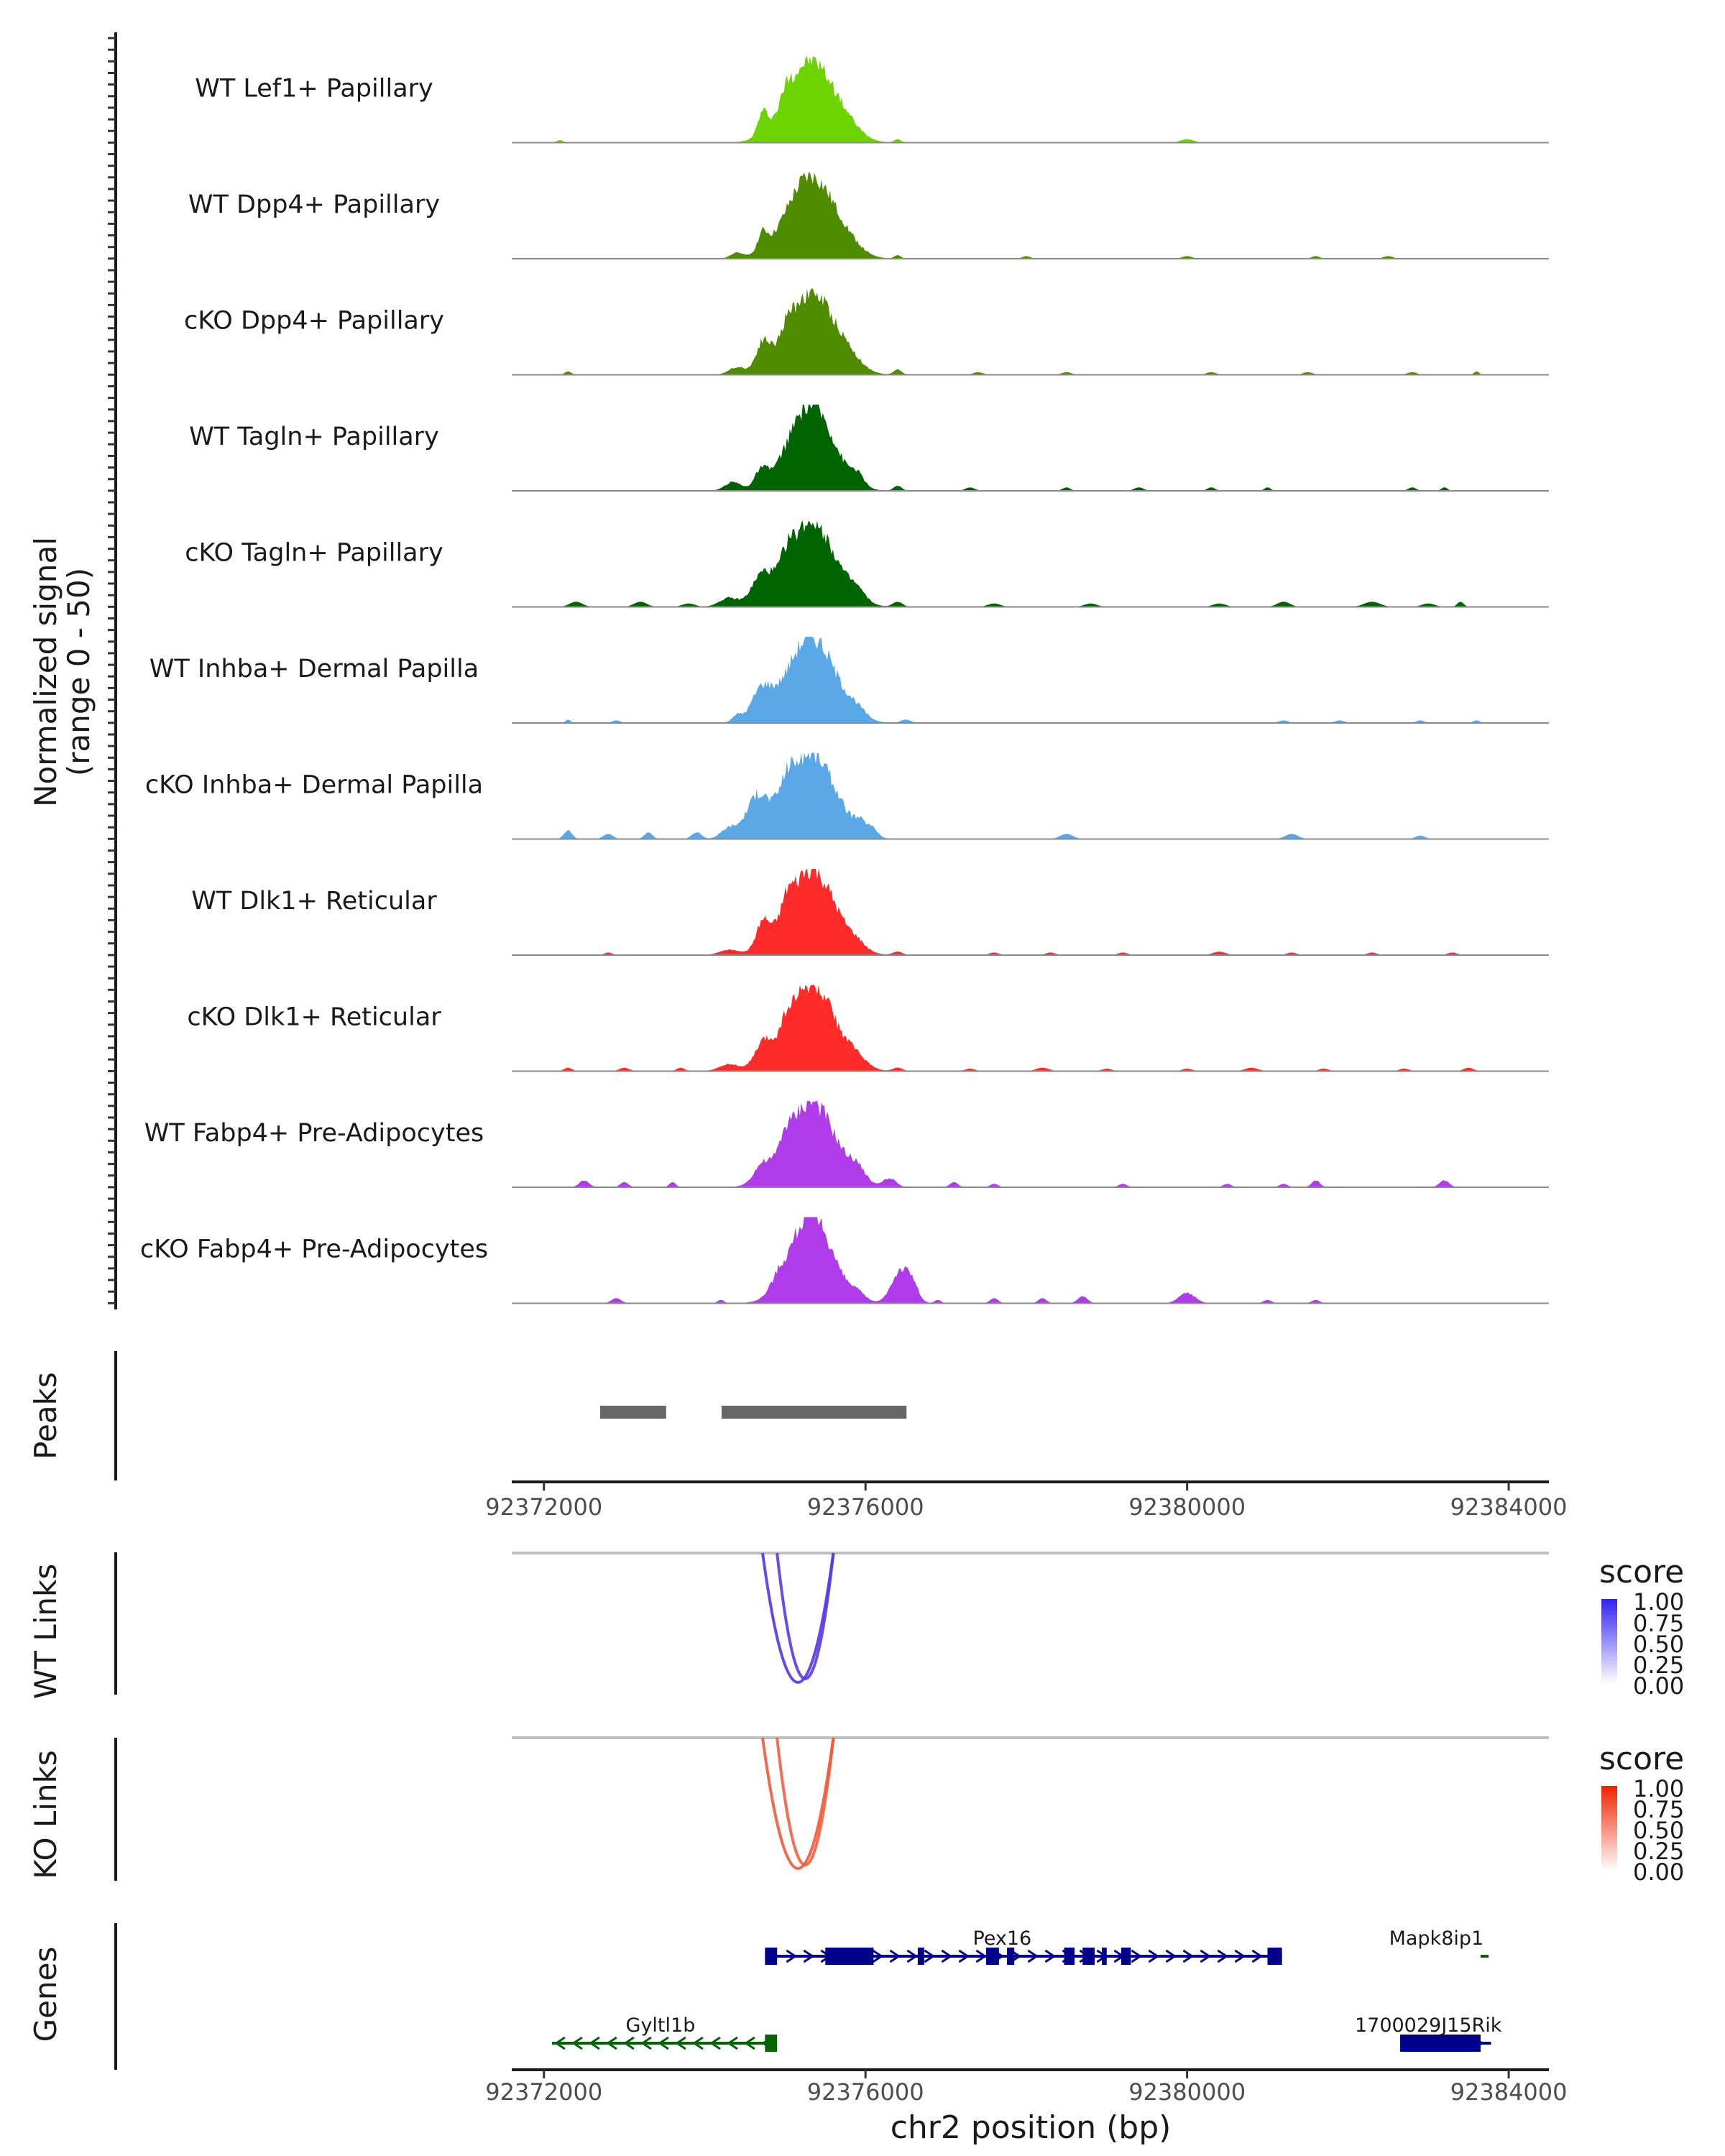  I want to click on coverage-track-label: WT Fabp4+ Pre-Adipocytes, so click(314, 1133).